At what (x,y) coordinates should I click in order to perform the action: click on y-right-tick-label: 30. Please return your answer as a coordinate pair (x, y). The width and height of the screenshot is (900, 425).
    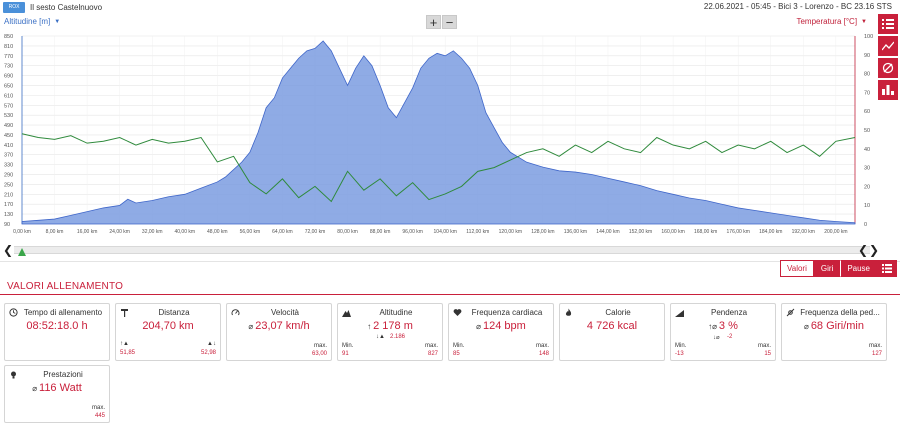
    Looking at the image, I should click on (867, 169).